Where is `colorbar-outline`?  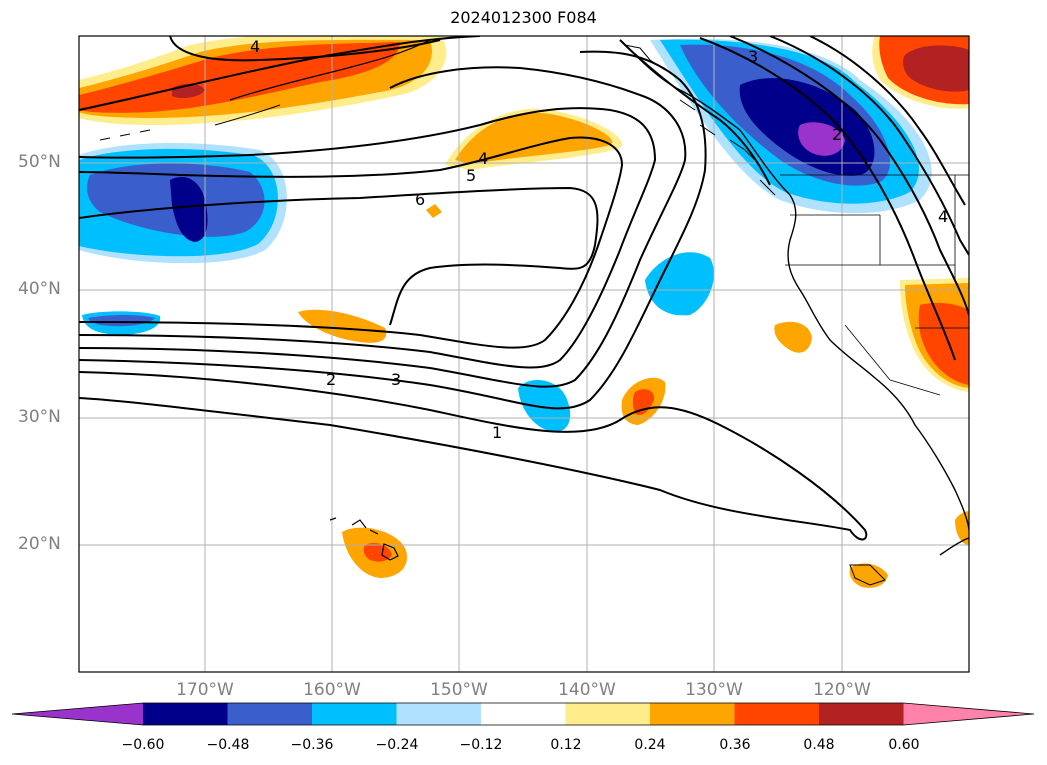
colorbar-outline is located at coordinates (523, 714).